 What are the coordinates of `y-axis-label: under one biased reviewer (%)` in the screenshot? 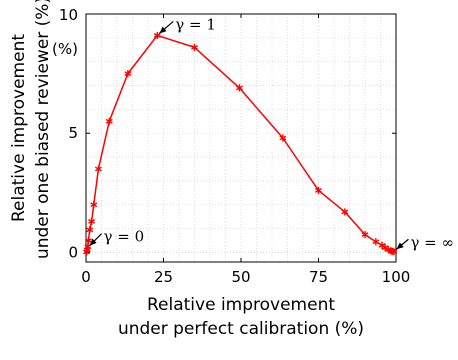 It's located at (43, 129).